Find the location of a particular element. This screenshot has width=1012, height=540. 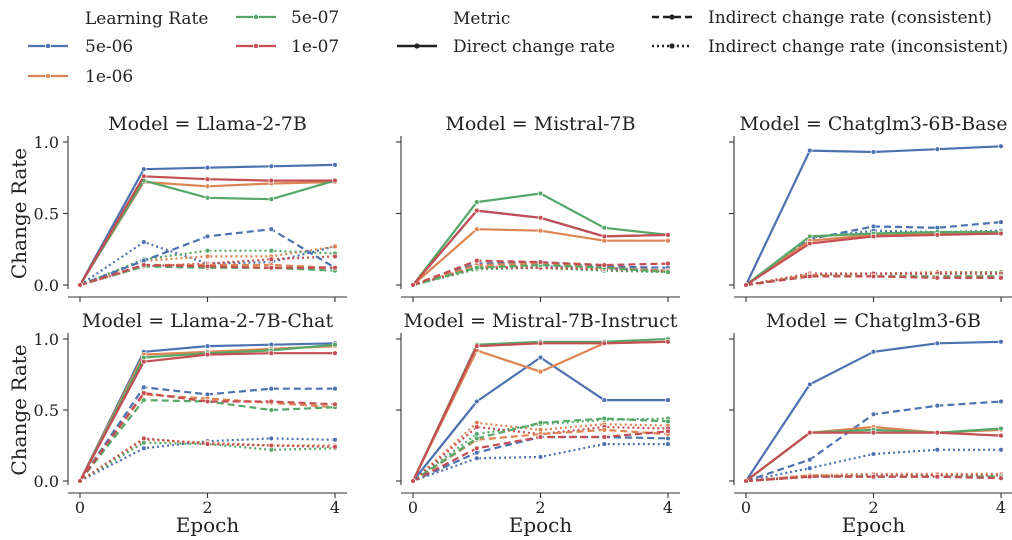

y-tick-label: 1.0 is located at coordinates (46, 339).